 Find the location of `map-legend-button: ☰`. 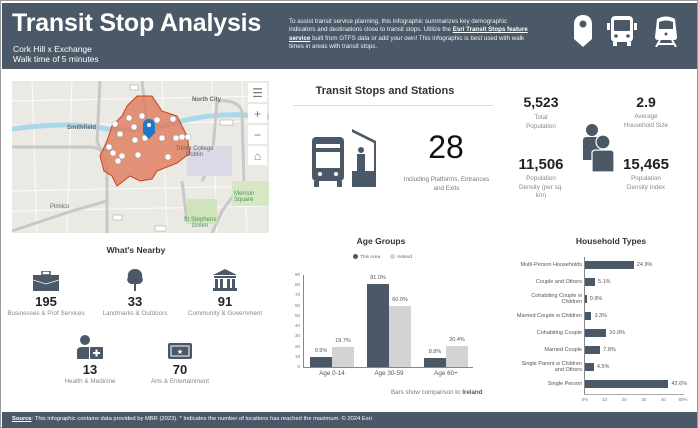

map-legend-button: ☰ is located at coordinates (257, 92).